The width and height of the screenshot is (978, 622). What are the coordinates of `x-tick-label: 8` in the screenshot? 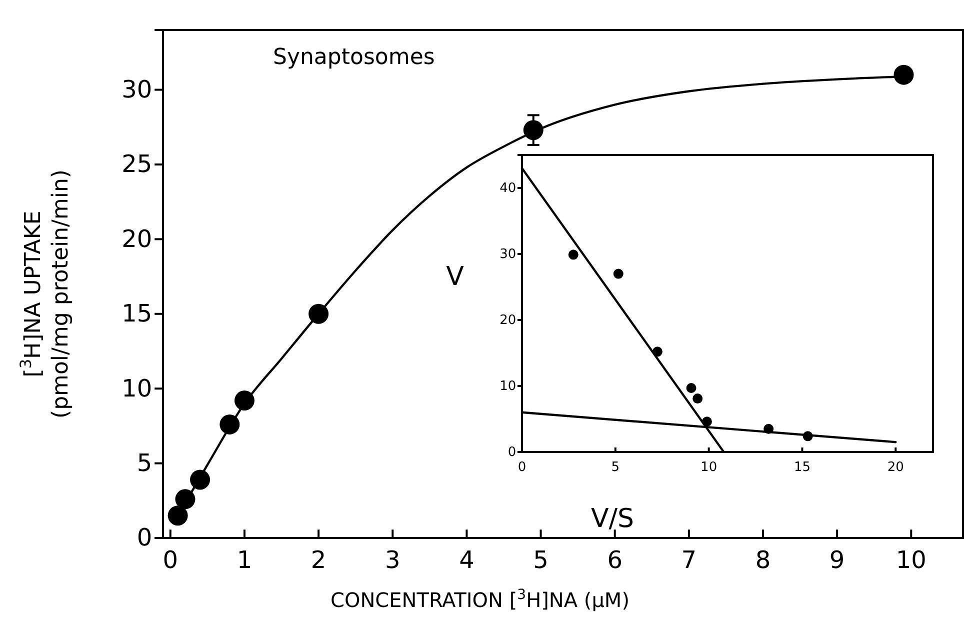 It's located at (763, 560).